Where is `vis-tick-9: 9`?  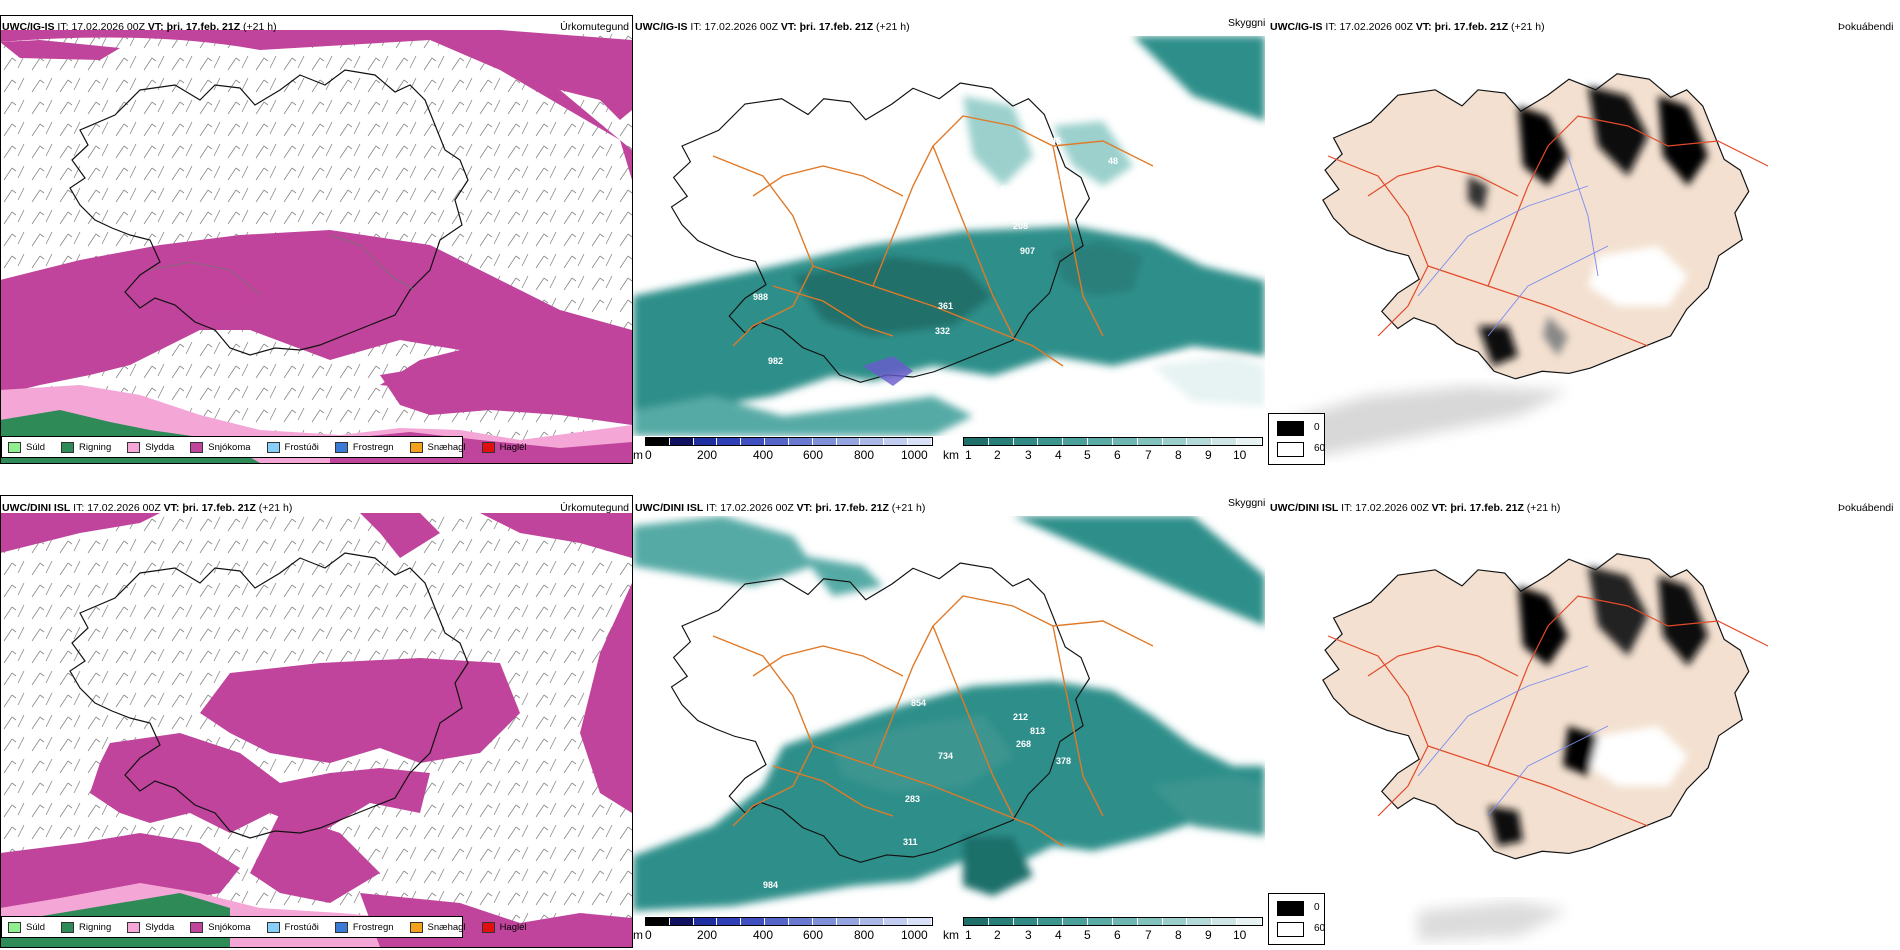
vis-tick-9: 9 is located at coordinates (1208, 935).